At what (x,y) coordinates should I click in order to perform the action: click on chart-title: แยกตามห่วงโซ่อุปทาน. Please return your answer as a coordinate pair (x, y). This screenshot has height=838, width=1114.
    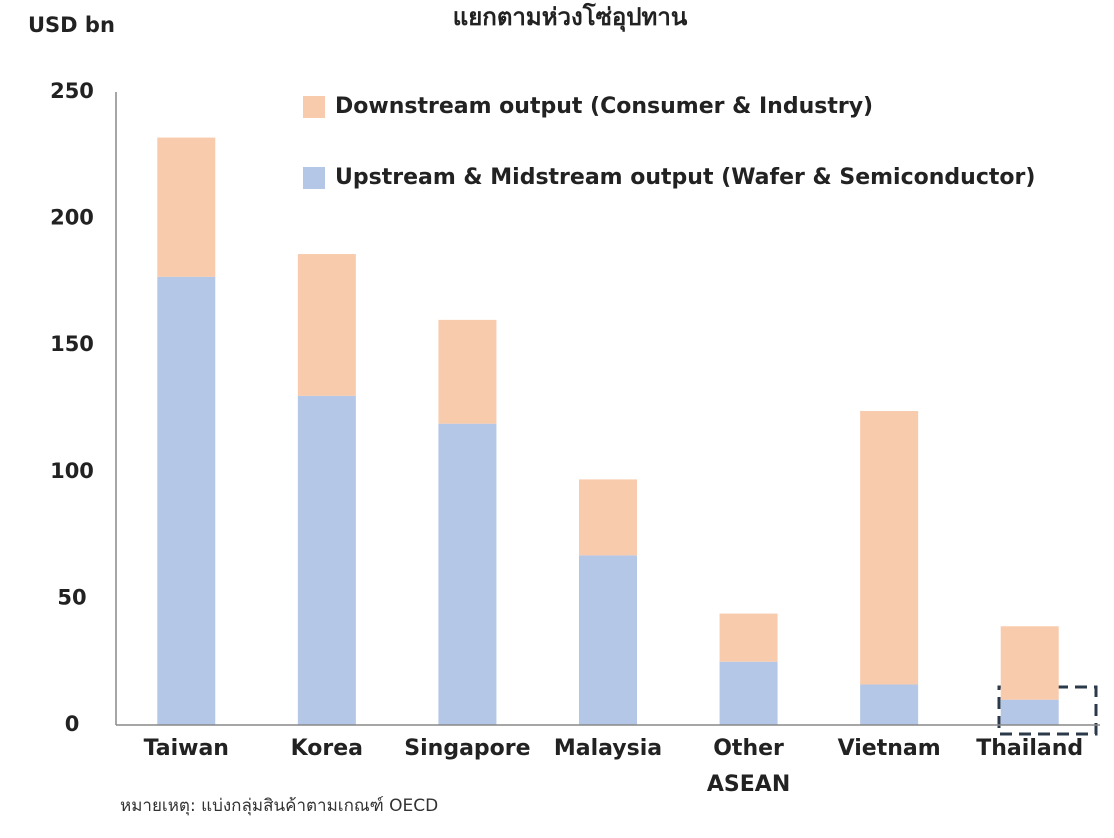
    Looking at the image, I should click on (570, 17).